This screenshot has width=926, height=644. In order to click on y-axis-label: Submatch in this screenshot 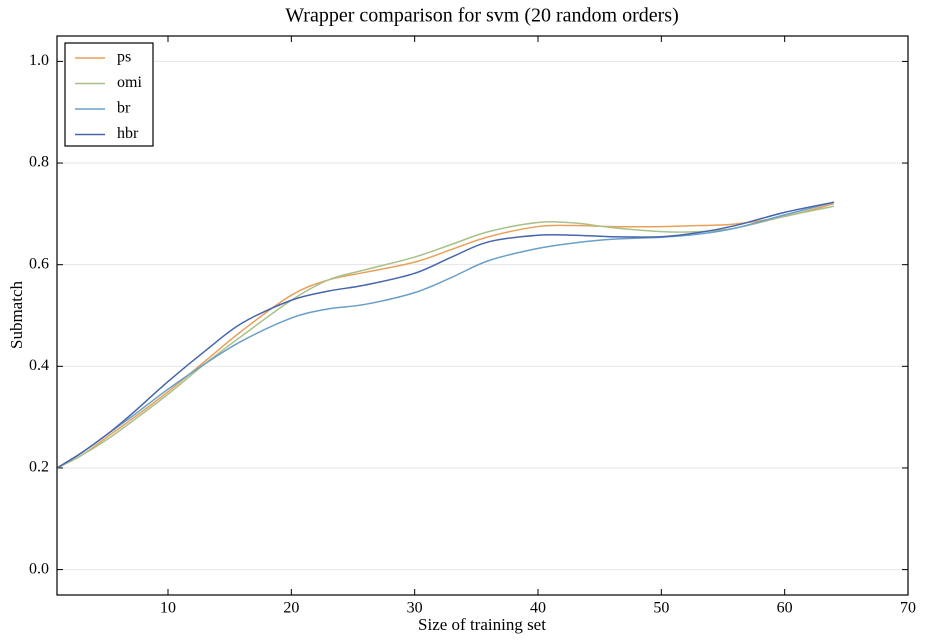, I will do `click(16, 315)`.